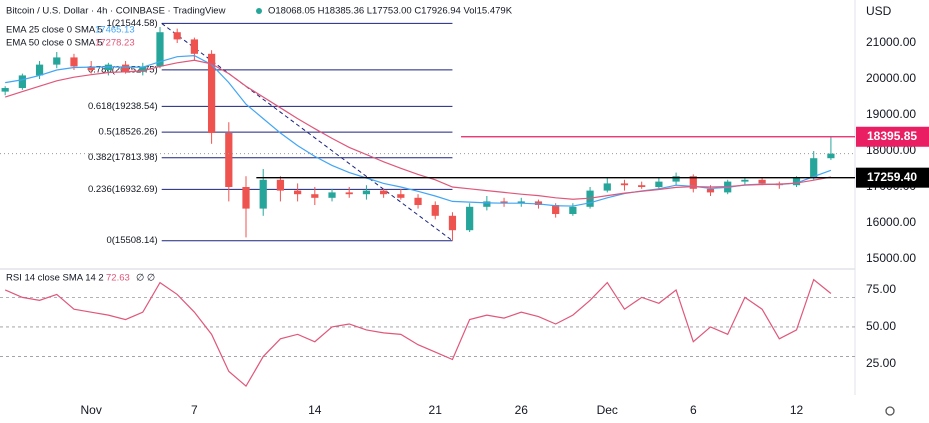  I want to click on legend-suffix: ∅ ∅, so click(145, 278).